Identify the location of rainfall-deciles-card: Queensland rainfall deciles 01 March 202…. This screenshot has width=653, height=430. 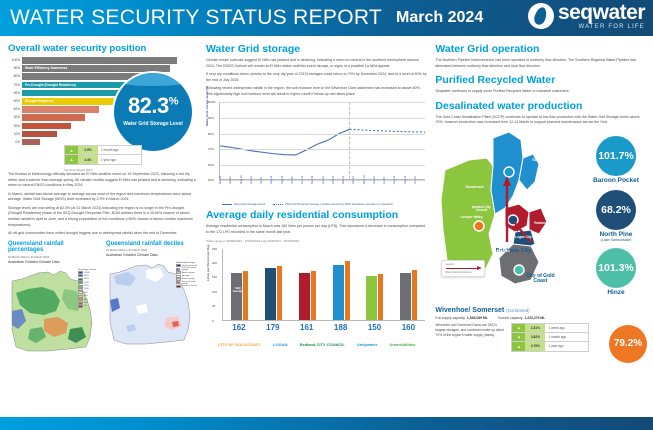
(152, 298).